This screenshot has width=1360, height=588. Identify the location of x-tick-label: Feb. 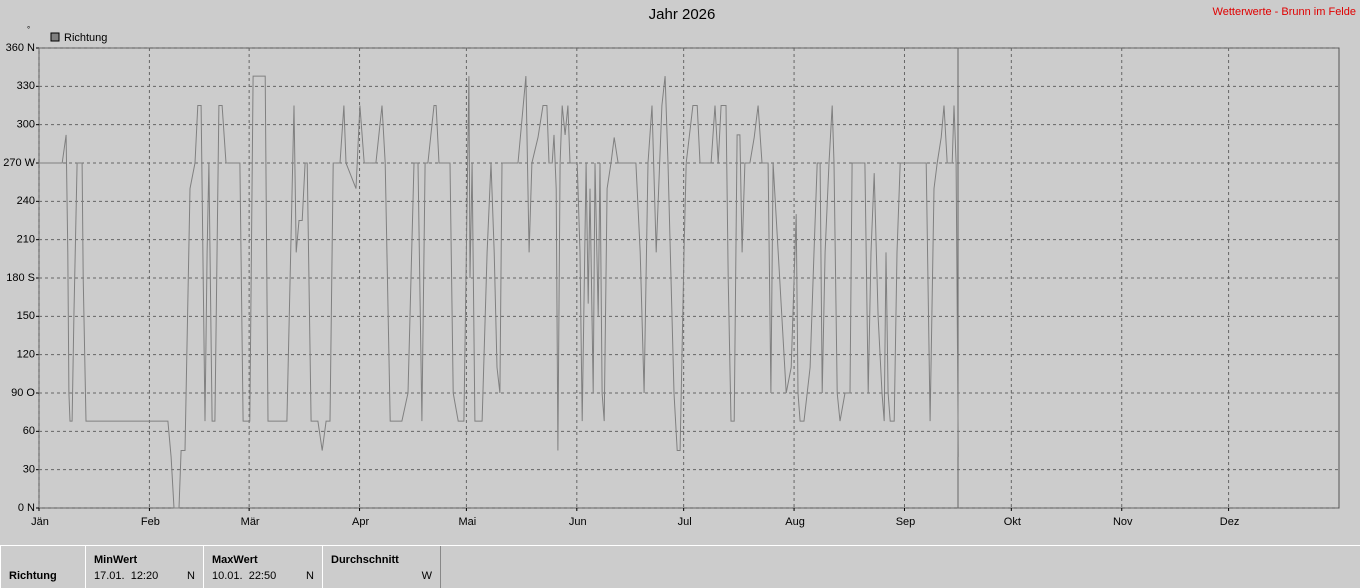
(150, 522).